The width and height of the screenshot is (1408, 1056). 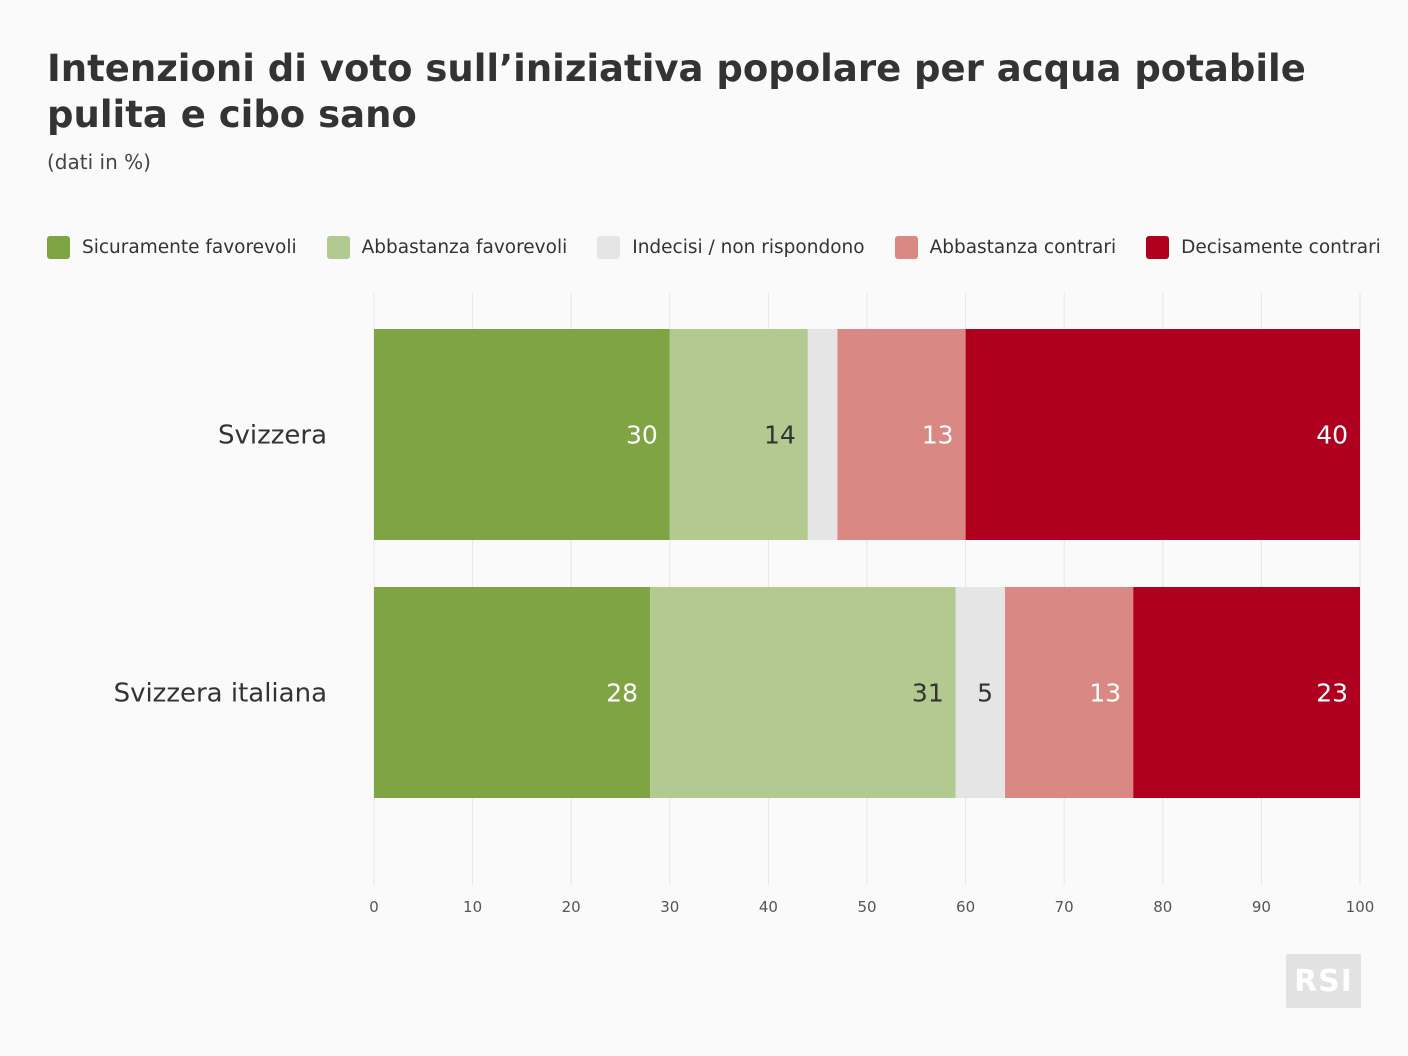 What do you see at coordinates (220, 694) in the screenshot?
I see `category-label: Svizzera italiana` at bounding box center [220, 694].